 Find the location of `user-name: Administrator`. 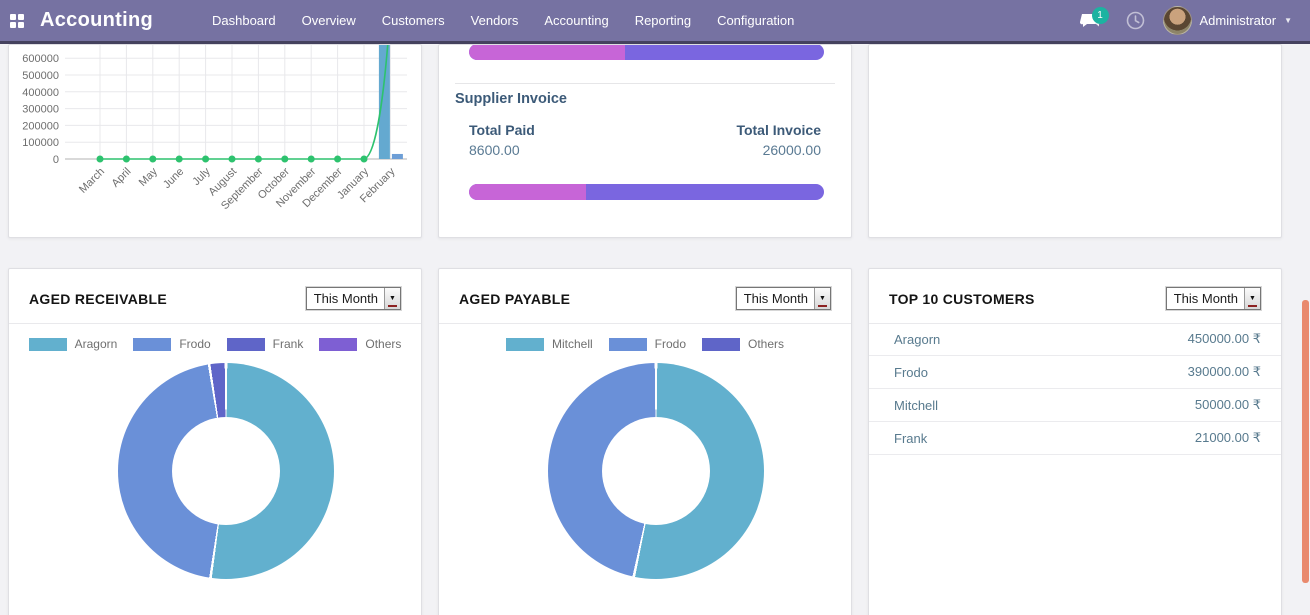

user-name: Administrator is located at coordinates (1238, 20).